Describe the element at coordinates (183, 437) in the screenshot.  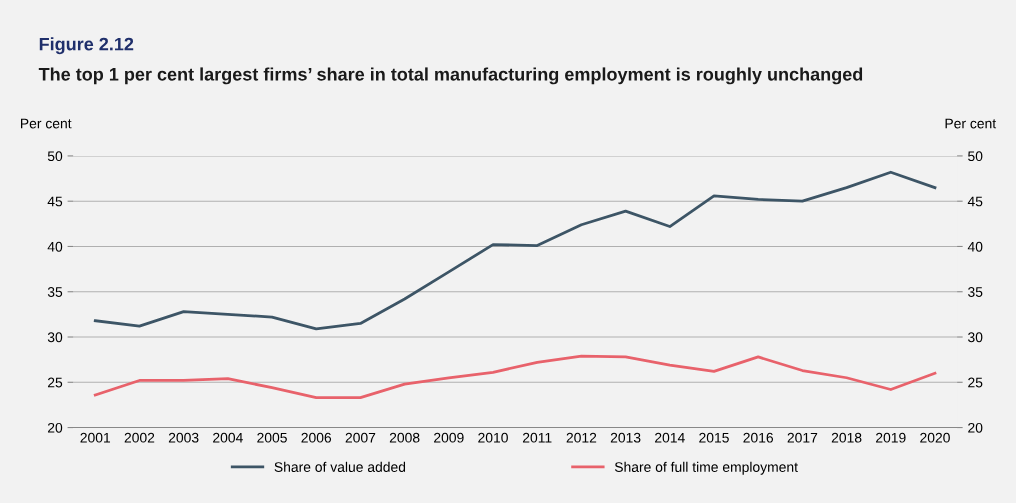
I see `x-tick-label: 2003` at that location.